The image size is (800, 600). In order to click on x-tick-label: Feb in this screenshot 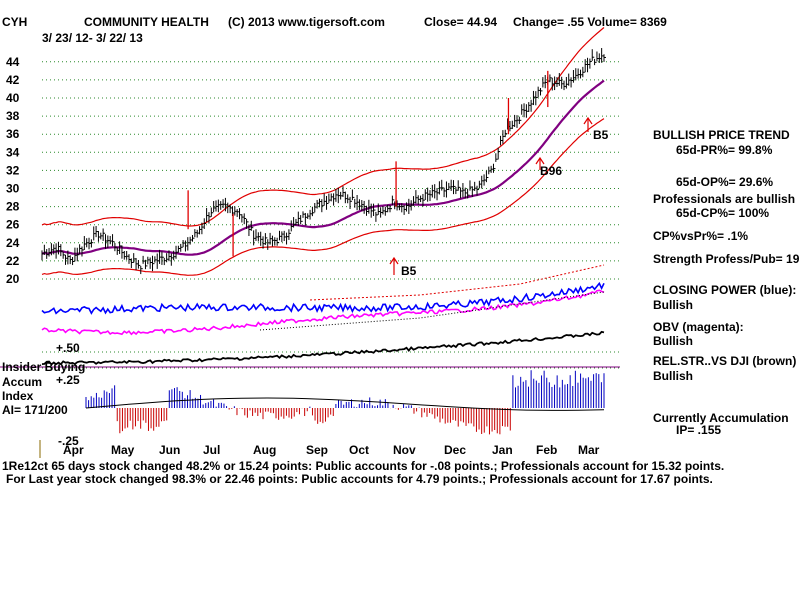, I will do `click(546, 450)`.